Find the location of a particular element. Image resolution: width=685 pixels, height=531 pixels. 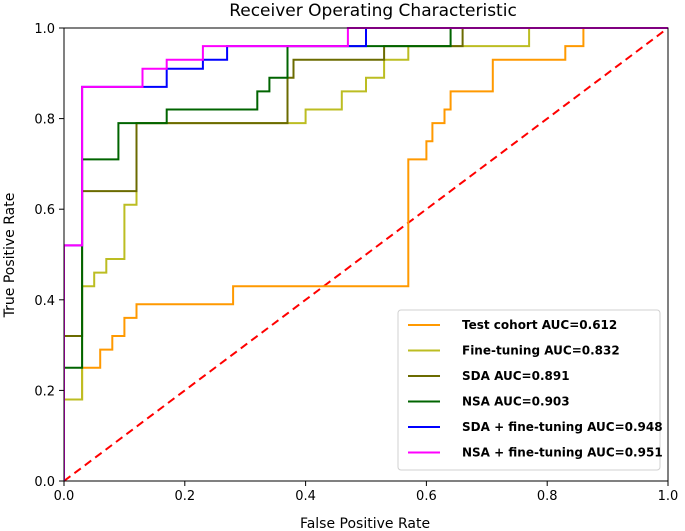

y-axis-label: True Positive Rate is located at coordinates (10, 256).